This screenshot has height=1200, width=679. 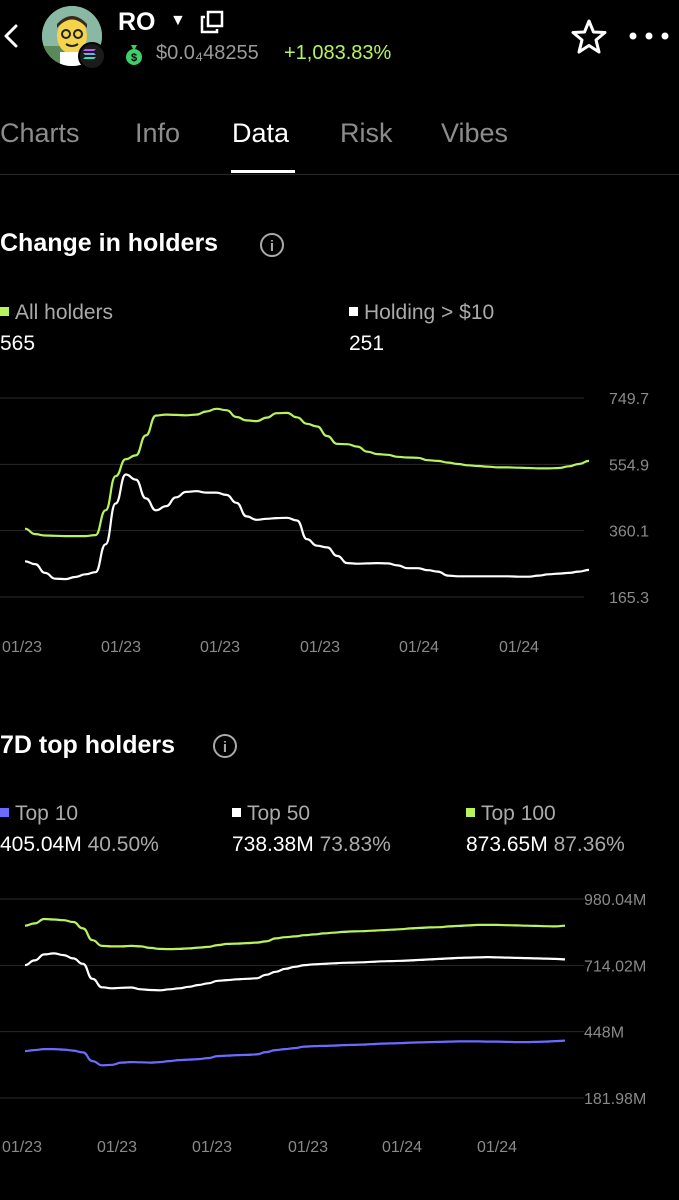 I want to click on tab-bar: Charts Info Data Risk Vibes, so click(x=339, y=143).